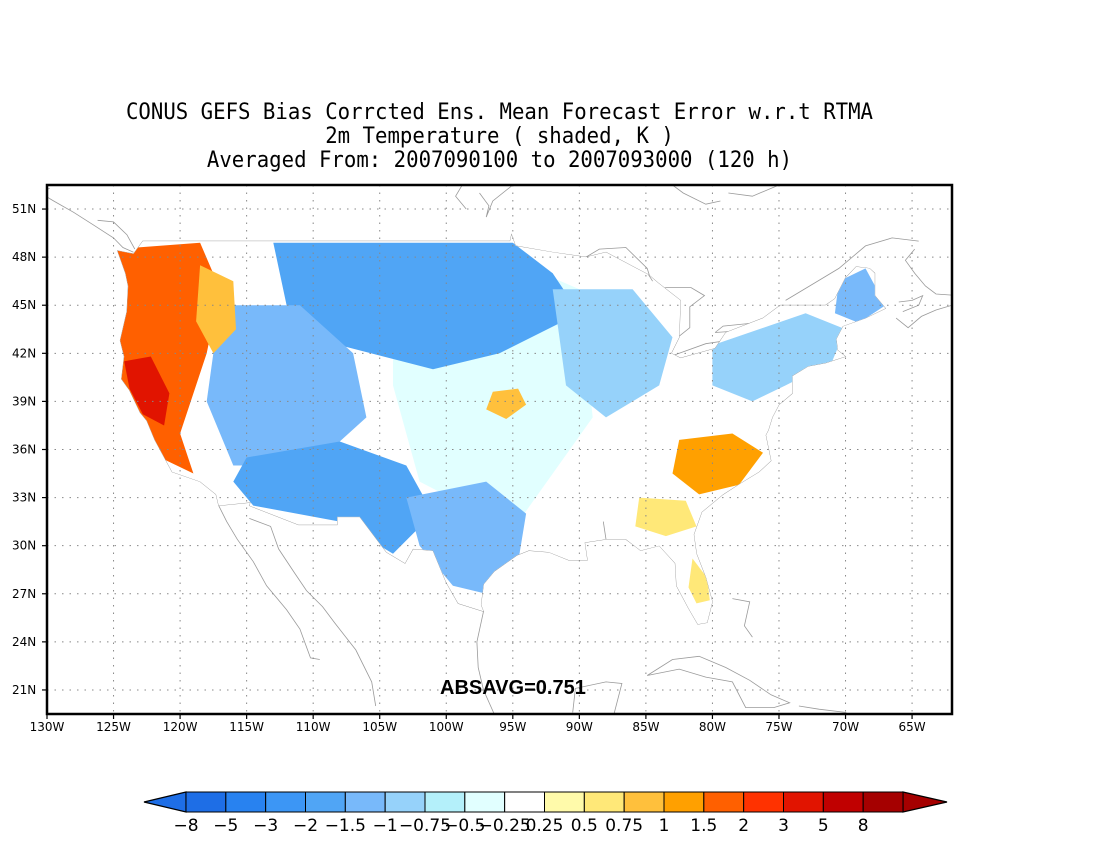 The width and height of the screenshot is (1100, 850). What do you see at coordinates (24, 642) in the screenshot?
I see `lat-tick-label: 24N` at bounding box center [24, 642].